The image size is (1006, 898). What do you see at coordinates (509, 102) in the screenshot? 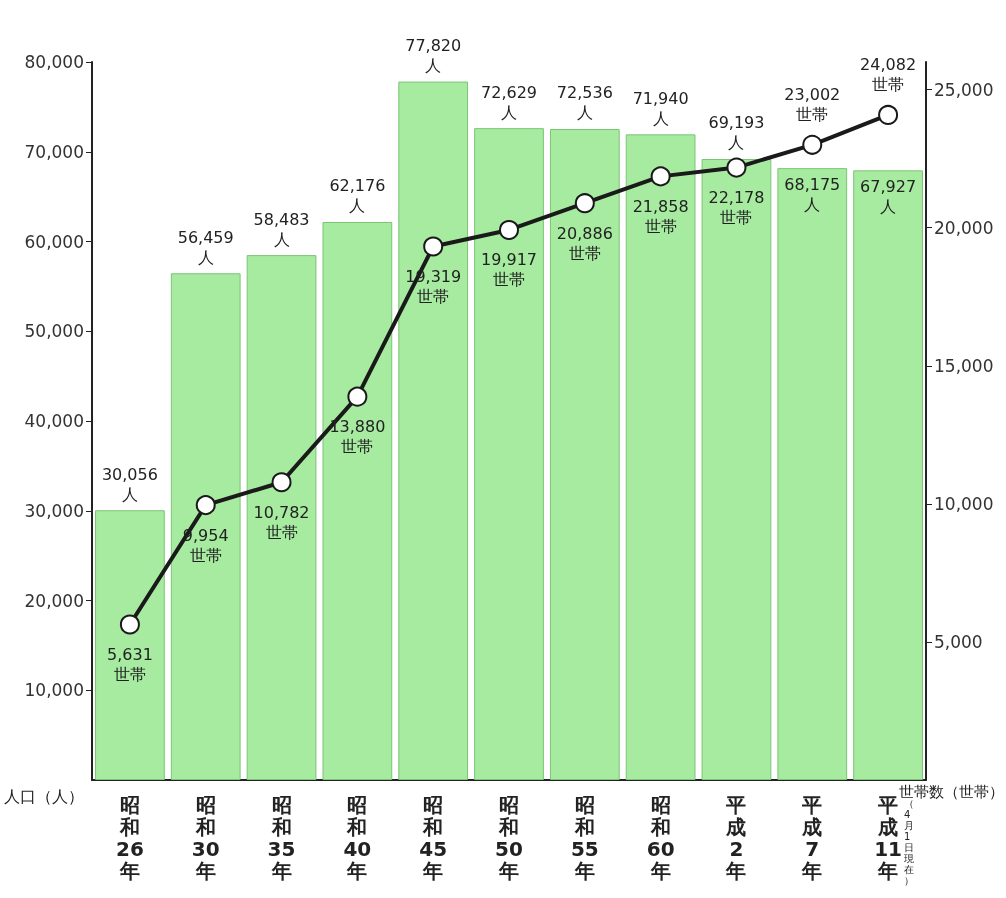
I see `data-label: 72,629 人` at bounding box center [509, 102].